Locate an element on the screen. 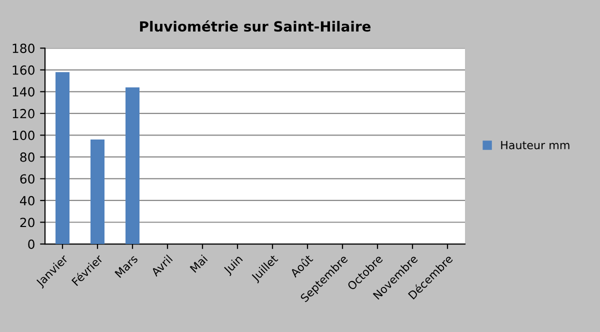 This screenshot has height=332, width=600. x-tick-label: Mai is located at coordinates (198, 263).